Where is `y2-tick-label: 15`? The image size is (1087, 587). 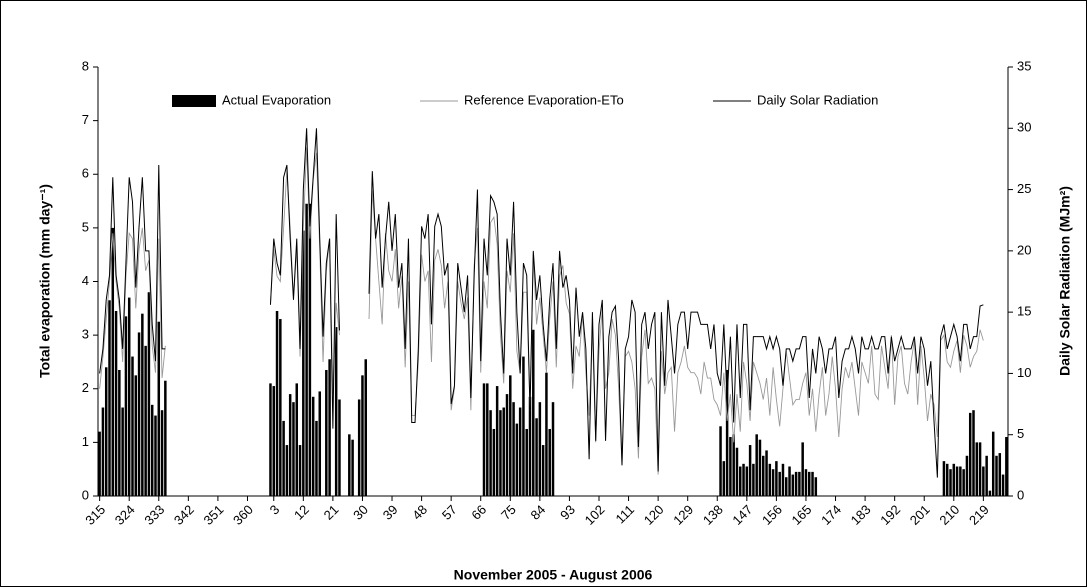 y2-tick-label: 15 is located at coordinates (1024, 311).